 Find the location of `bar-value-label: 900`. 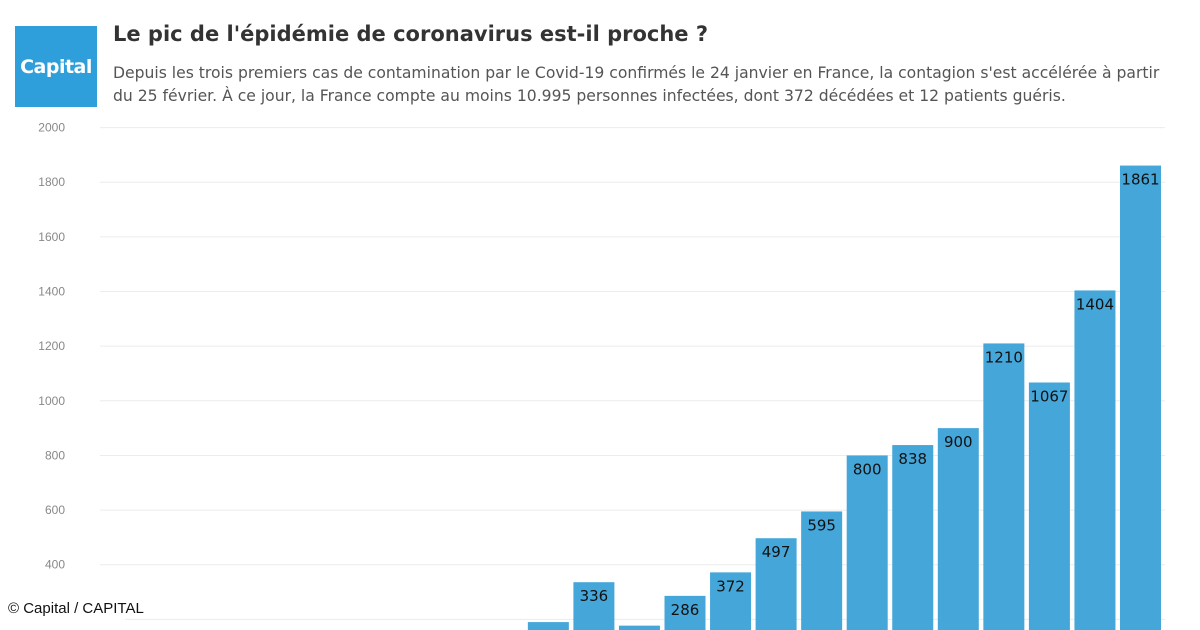

bar-value-label: 900 is located at coordinates (958, 442).